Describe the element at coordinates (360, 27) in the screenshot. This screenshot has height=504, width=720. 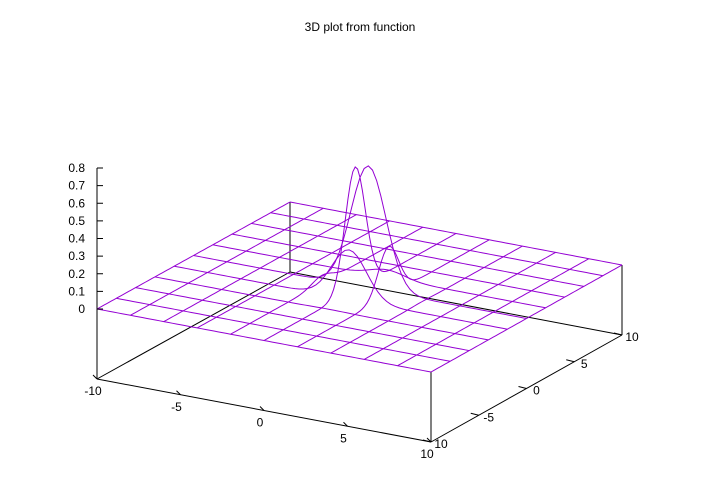
I see `chart-title: 3D plot from function` at that location.